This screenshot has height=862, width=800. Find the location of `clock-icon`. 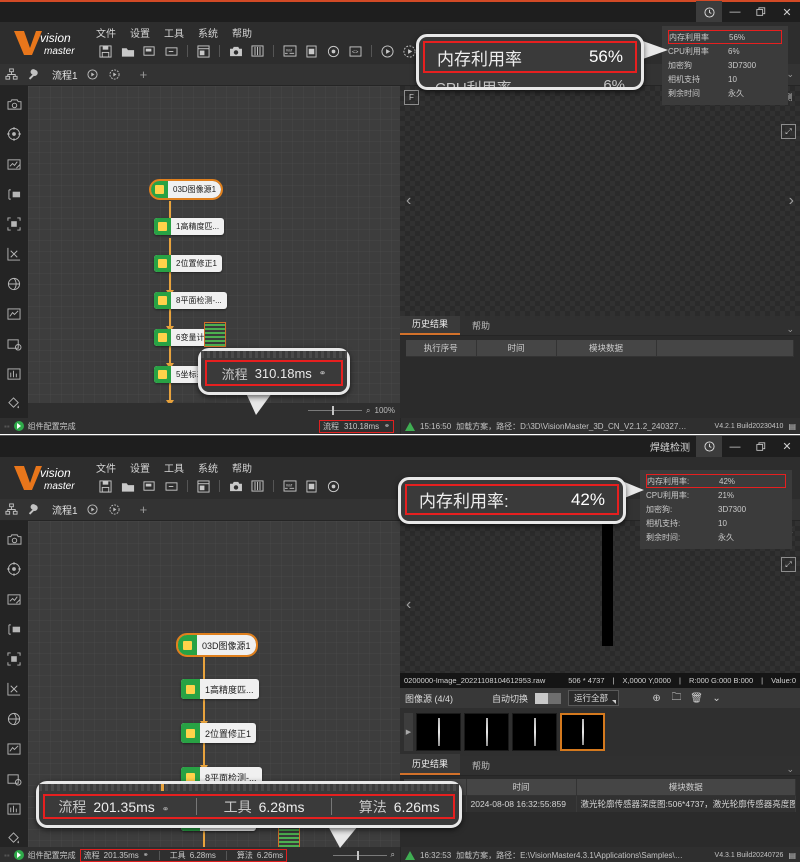

clock-icon is located at coordinates (709, 12).